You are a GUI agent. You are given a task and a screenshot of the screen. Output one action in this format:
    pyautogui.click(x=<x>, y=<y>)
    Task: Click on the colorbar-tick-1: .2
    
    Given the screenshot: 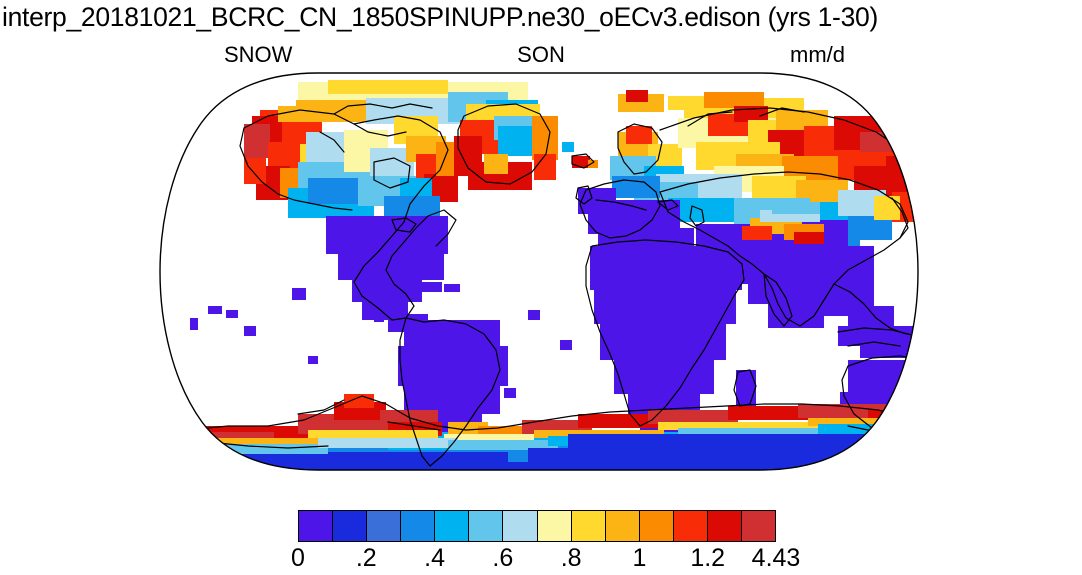 What is the action you would take?
    pyautogui.click(x=366, y=558)
    